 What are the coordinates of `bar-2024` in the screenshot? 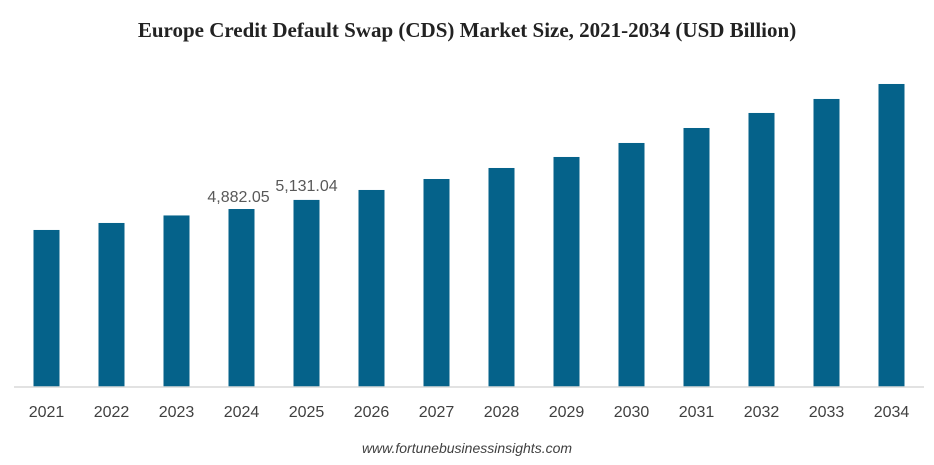 It's located at (241, 298).